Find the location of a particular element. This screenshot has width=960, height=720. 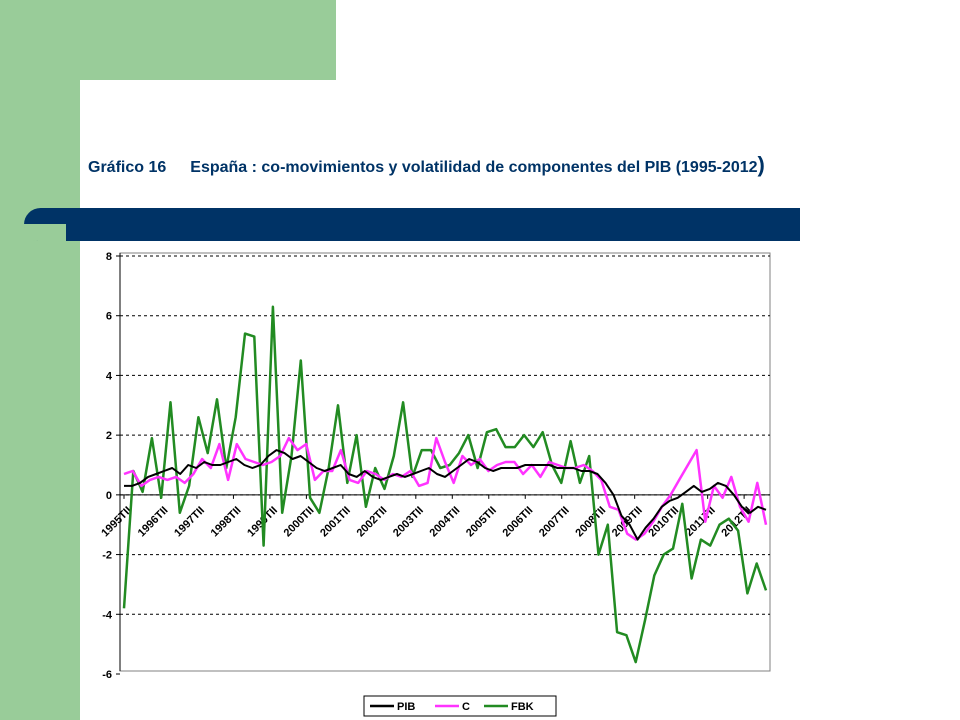

y-tick-label: 0 is located at coordinates (109, 496).